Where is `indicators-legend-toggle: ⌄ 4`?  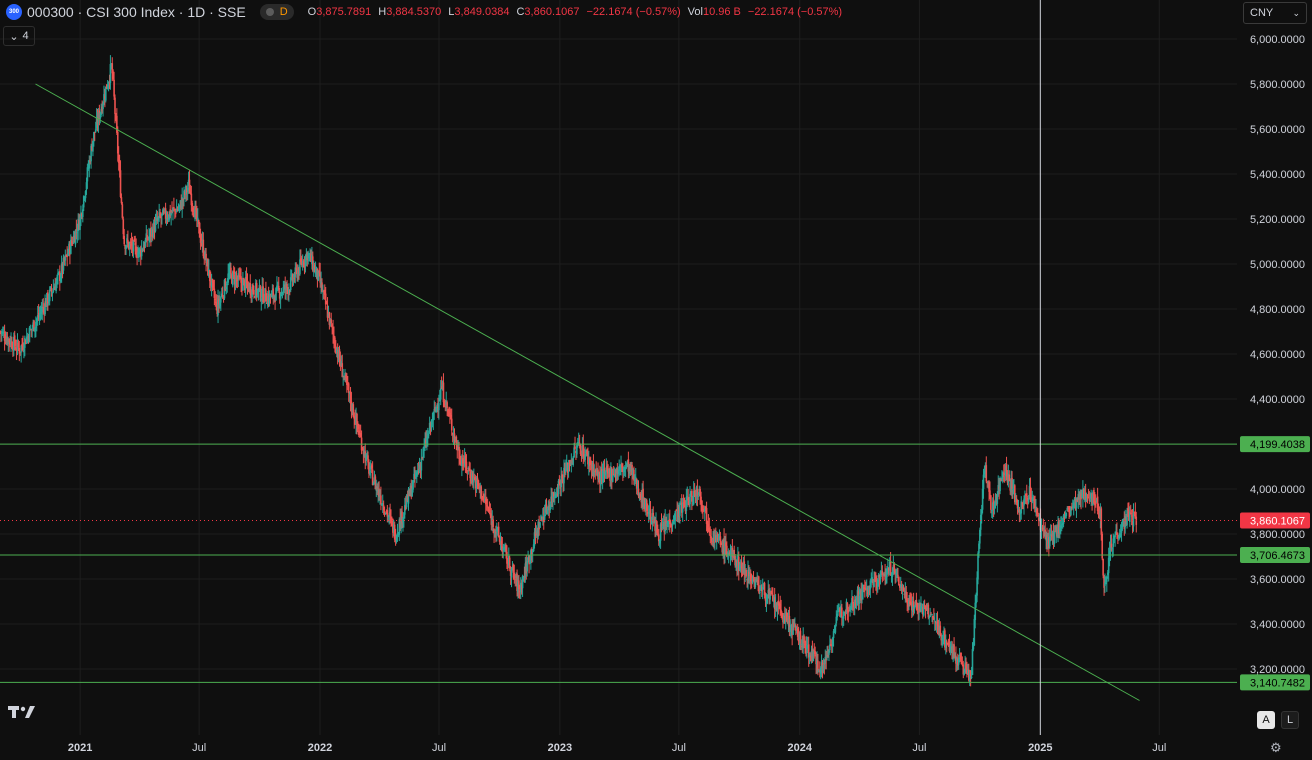
indicators-legend-toggle: ⌄ 4 is located at coordinates (19, 36).